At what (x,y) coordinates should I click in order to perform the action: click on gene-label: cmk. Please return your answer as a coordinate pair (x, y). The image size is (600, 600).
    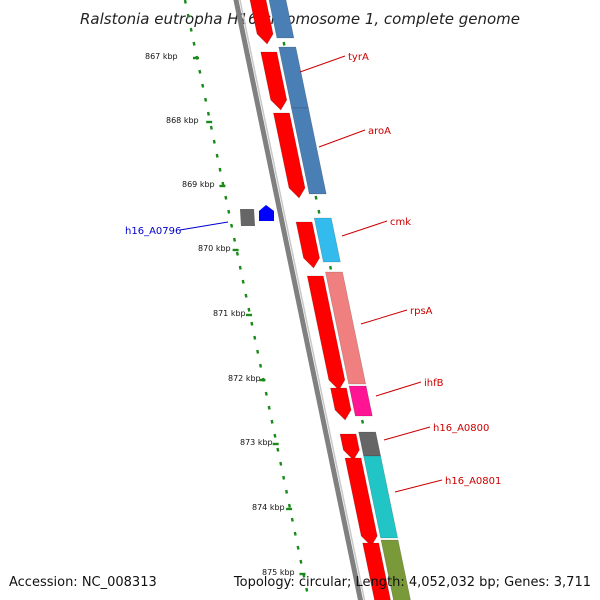
    Looking at the image, I should click on (400, 222).